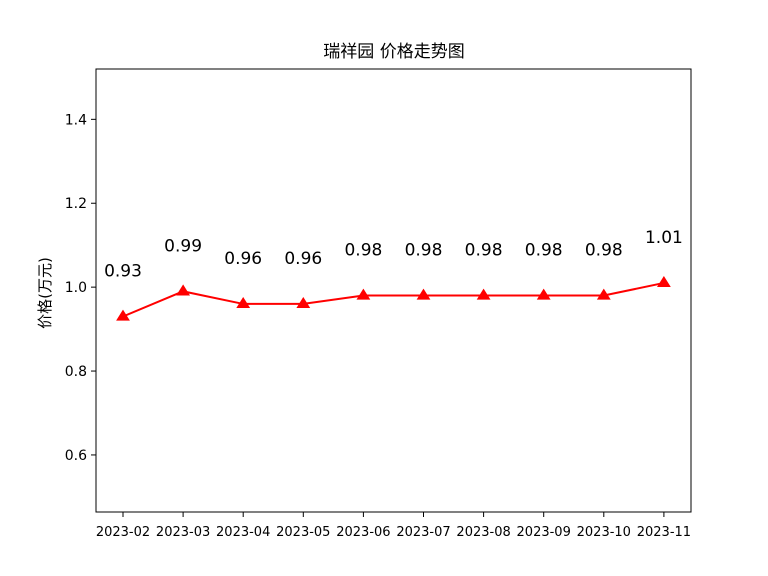 Image resolution: width=768 pixels, height=576 pixels. Describe the element at coordinates (123, 272) in the screenshot. I see `data-label: 0.93` at that location.